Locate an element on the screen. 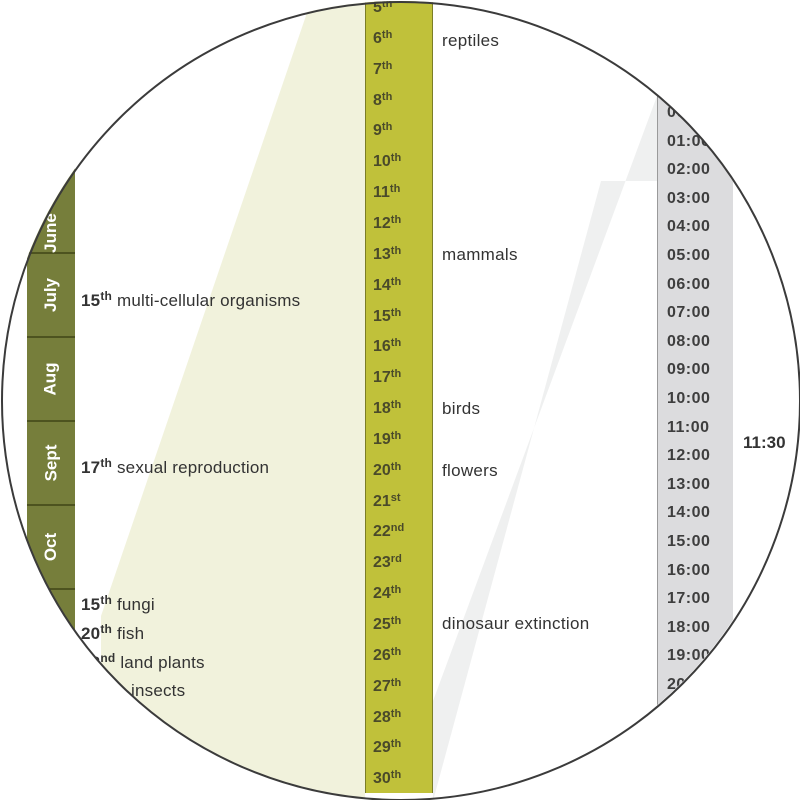 The image size is (800, 800). event-text: fish is located at coordinates (130, 633).